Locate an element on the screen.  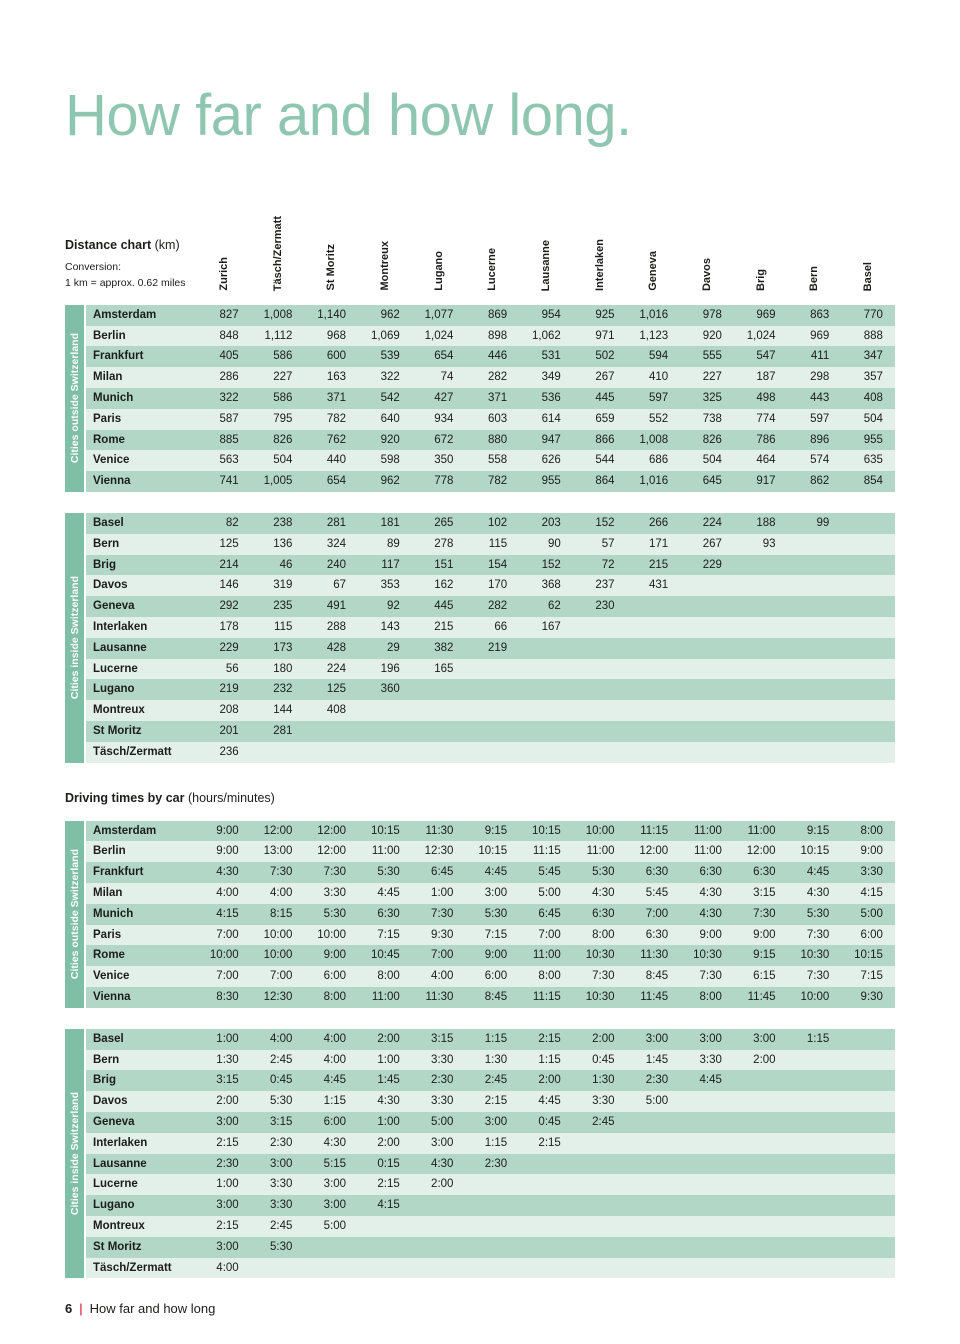
value-cell: 115 is located at coordinates (498, 543).